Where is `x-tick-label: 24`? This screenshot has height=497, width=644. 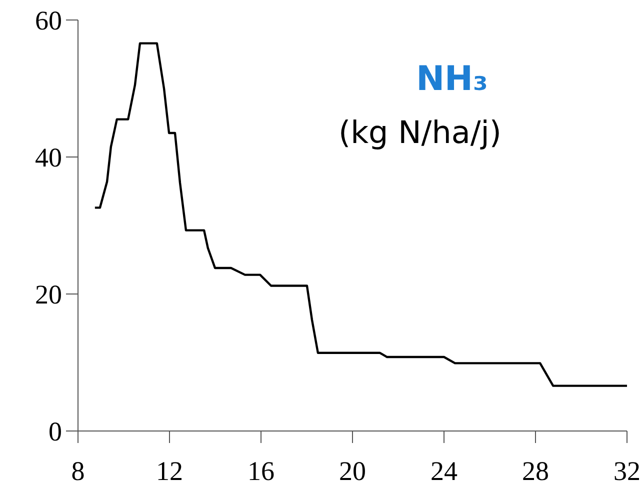 x-tick-label: 24 is located at coordinates (444, 471).